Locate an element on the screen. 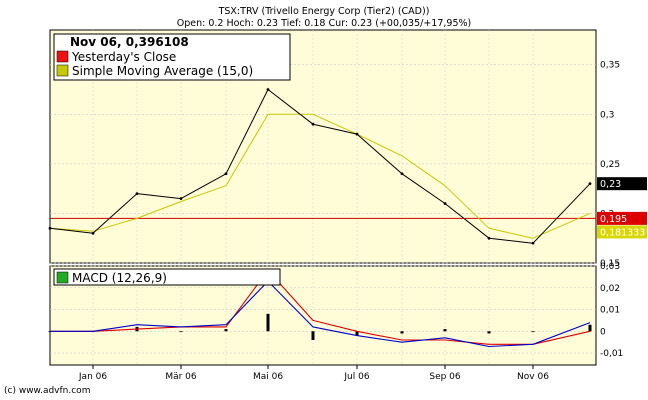 This screenshot has height=400, width=648. price-tag-label: 0,195 is located at coordinates (613, 219).